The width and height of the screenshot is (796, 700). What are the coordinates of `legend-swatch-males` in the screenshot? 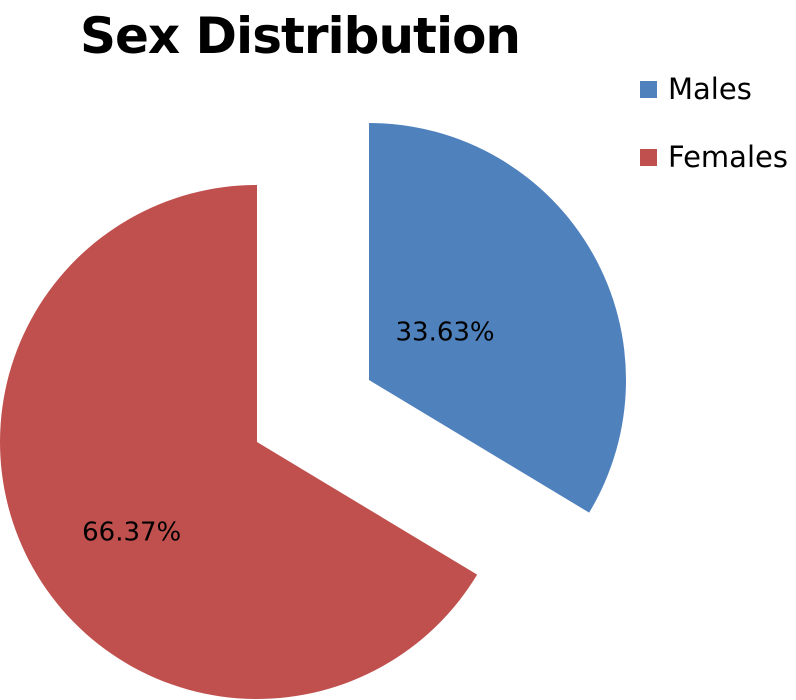 It's located at (648, 89).